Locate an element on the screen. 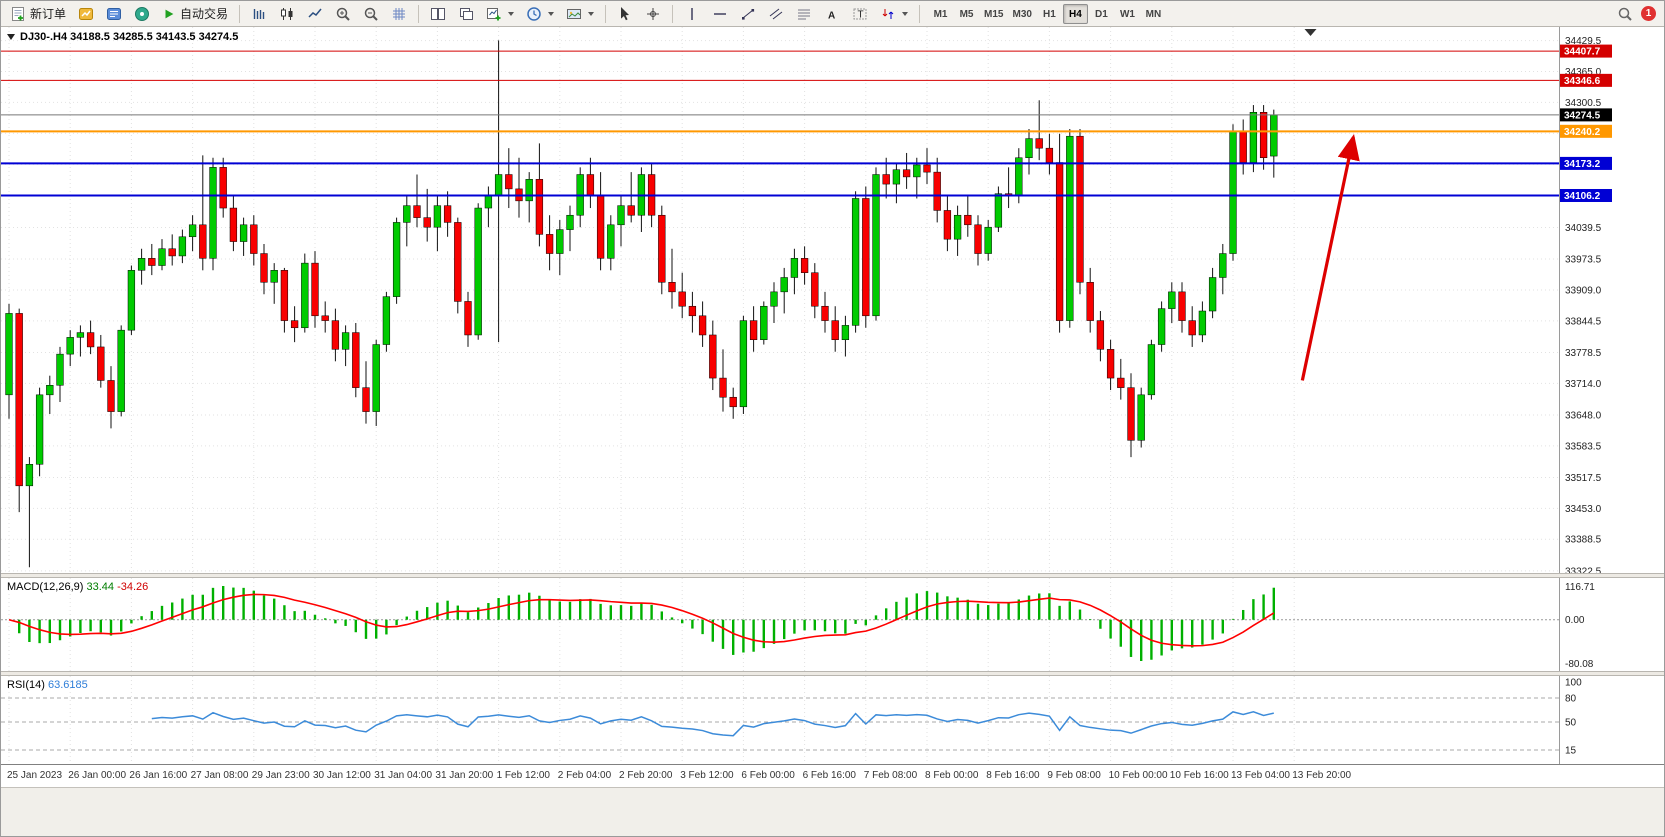 The image size is (1665, 837). price-tick-label: 33388.5 is located at coordinates (1583, 540).